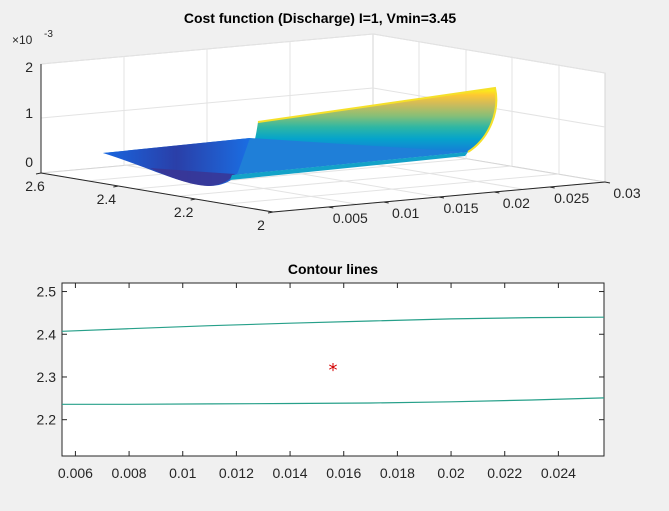  What do you see at coordinates (516, 203) in the screenshot?
I see `x-tick-label-3: 0.02` at bounding box center [516, 203].